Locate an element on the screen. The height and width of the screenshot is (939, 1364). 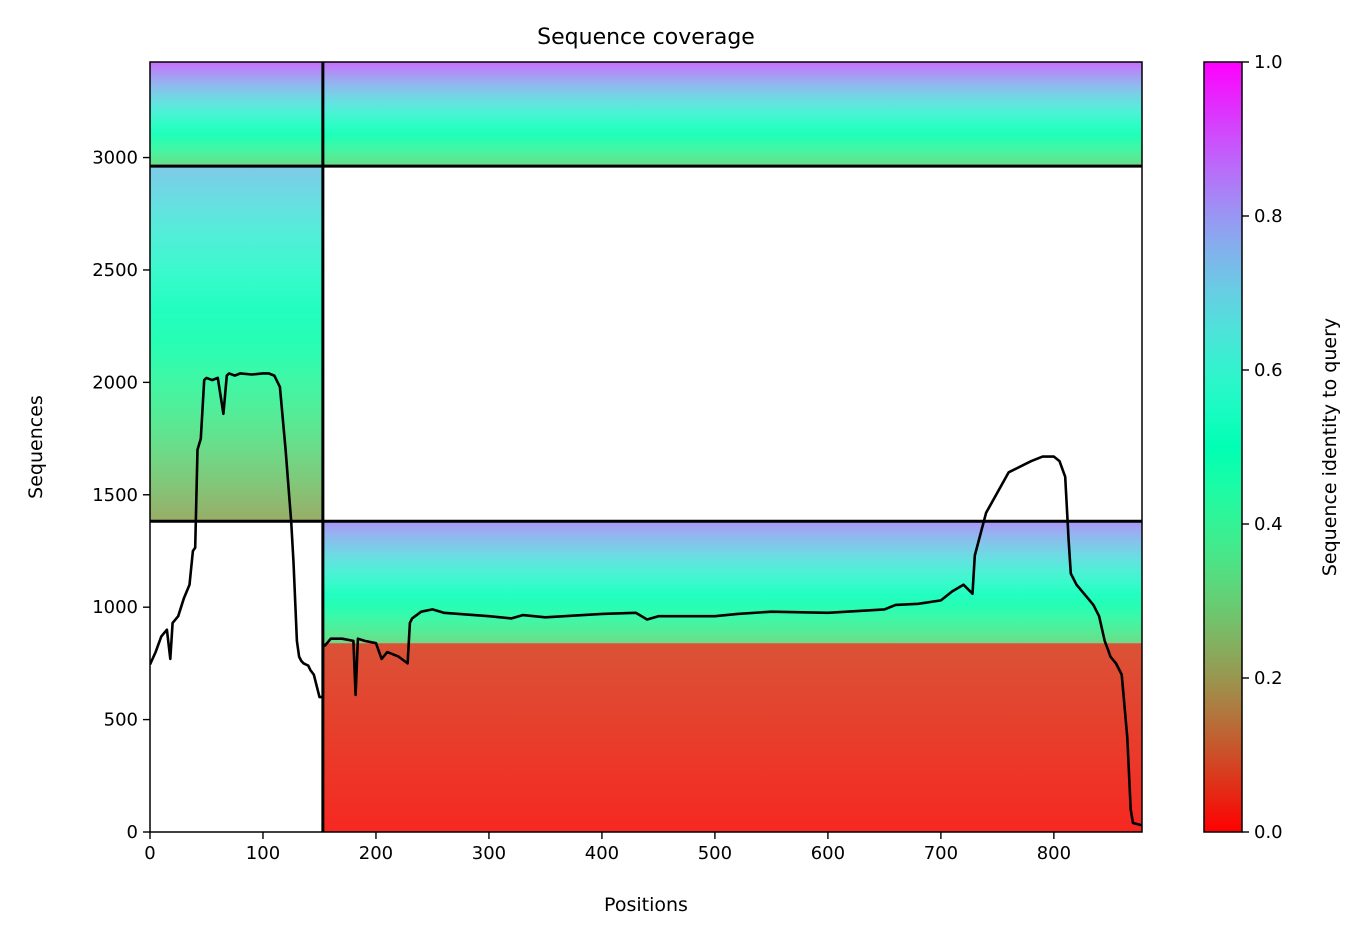
coverage-block-low-identity-red is located at coordinates (732, 737).